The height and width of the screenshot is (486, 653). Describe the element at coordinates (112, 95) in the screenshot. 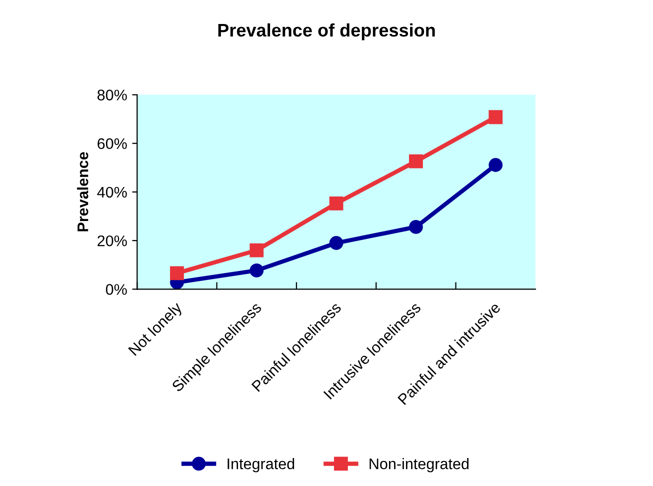

I see `y-tick-label: 80%` at that location.